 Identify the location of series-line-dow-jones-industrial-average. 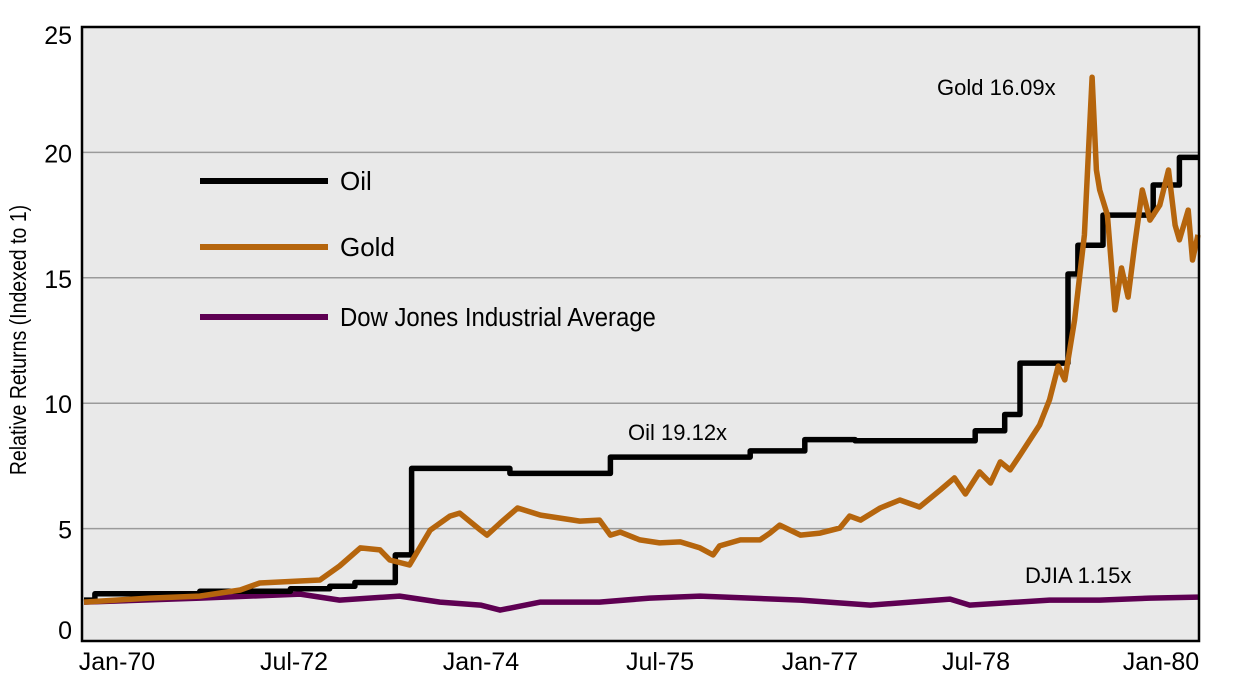
(641, 602).